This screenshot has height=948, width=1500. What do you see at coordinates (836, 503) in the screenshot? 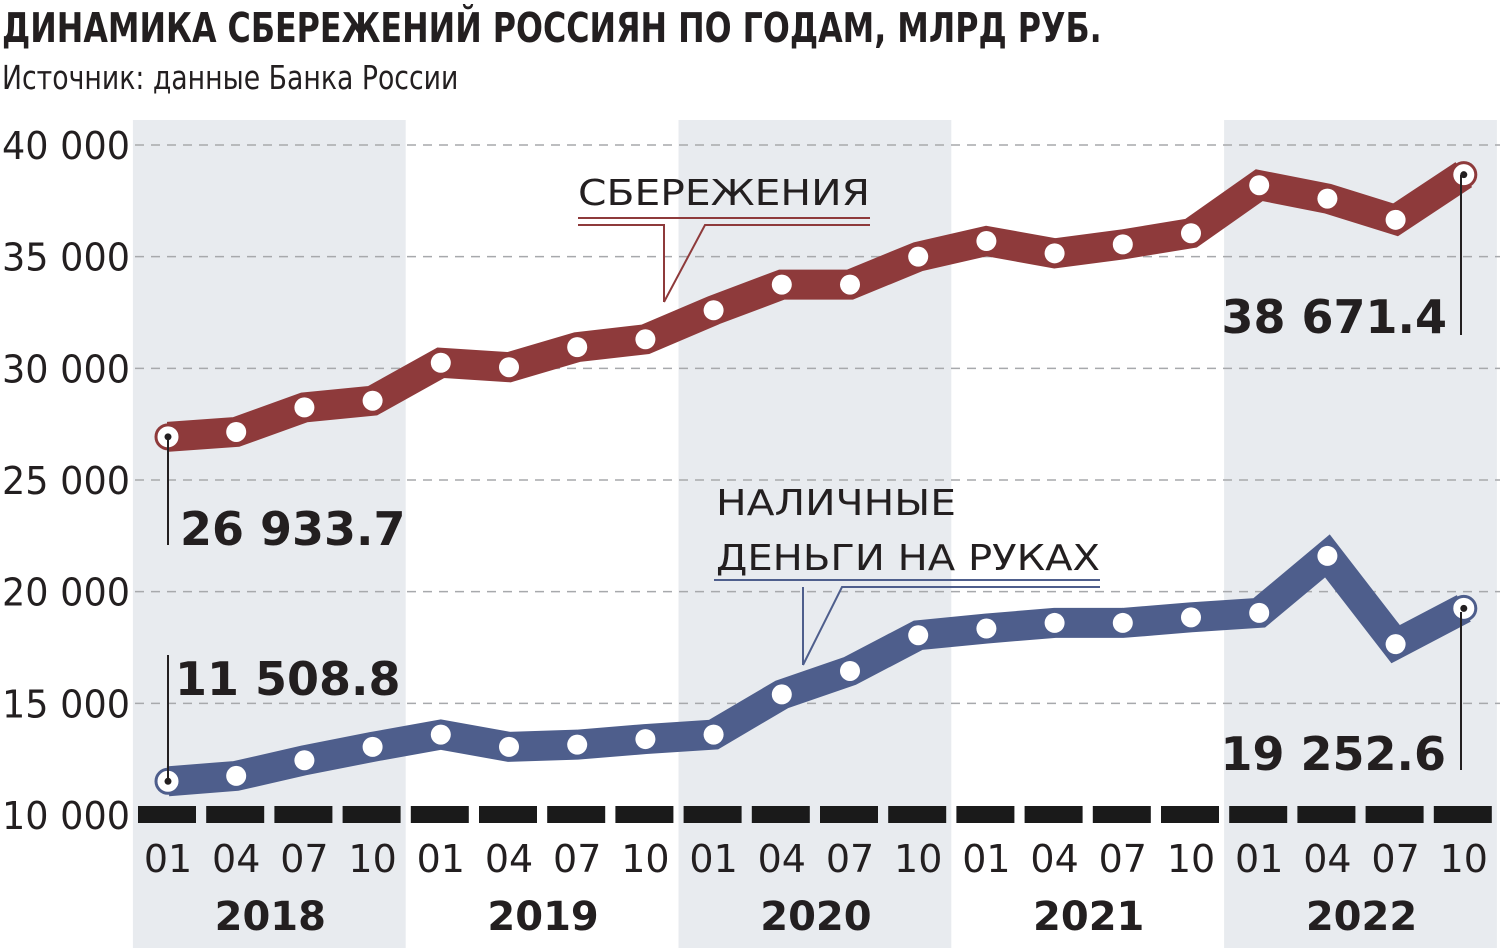
I see `series-label-cash-line1: НАЛИЧНЫЕ` at bounding box center [836, 503].